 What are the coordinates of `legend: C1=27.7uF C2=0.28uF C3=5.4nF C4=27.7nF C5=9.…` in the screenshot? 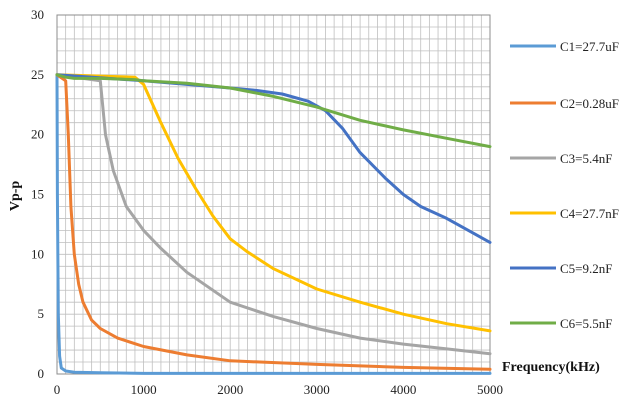 It's located at (564, 185).